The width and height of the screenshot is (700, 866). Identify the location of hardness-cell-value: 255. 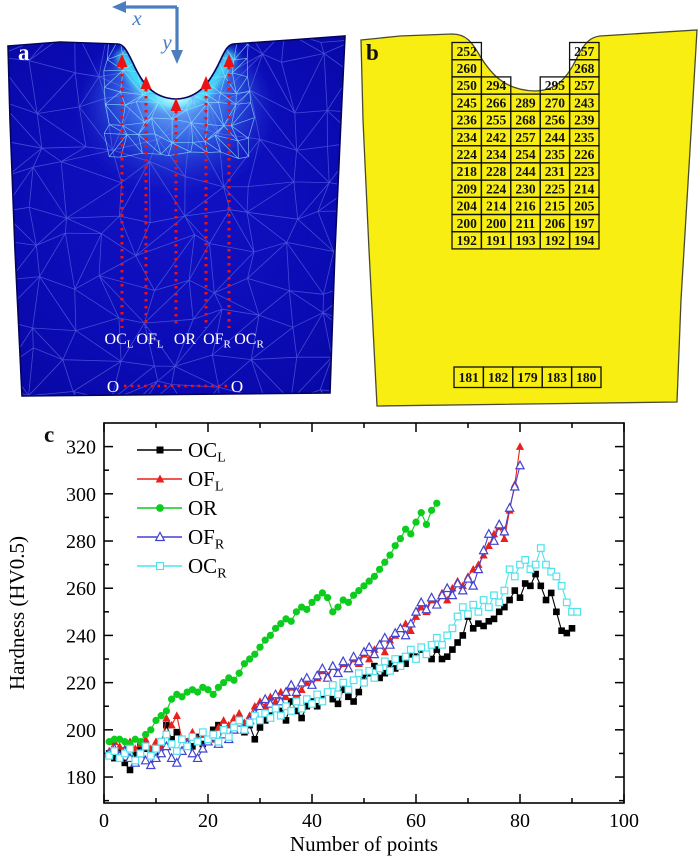
(496, 120).